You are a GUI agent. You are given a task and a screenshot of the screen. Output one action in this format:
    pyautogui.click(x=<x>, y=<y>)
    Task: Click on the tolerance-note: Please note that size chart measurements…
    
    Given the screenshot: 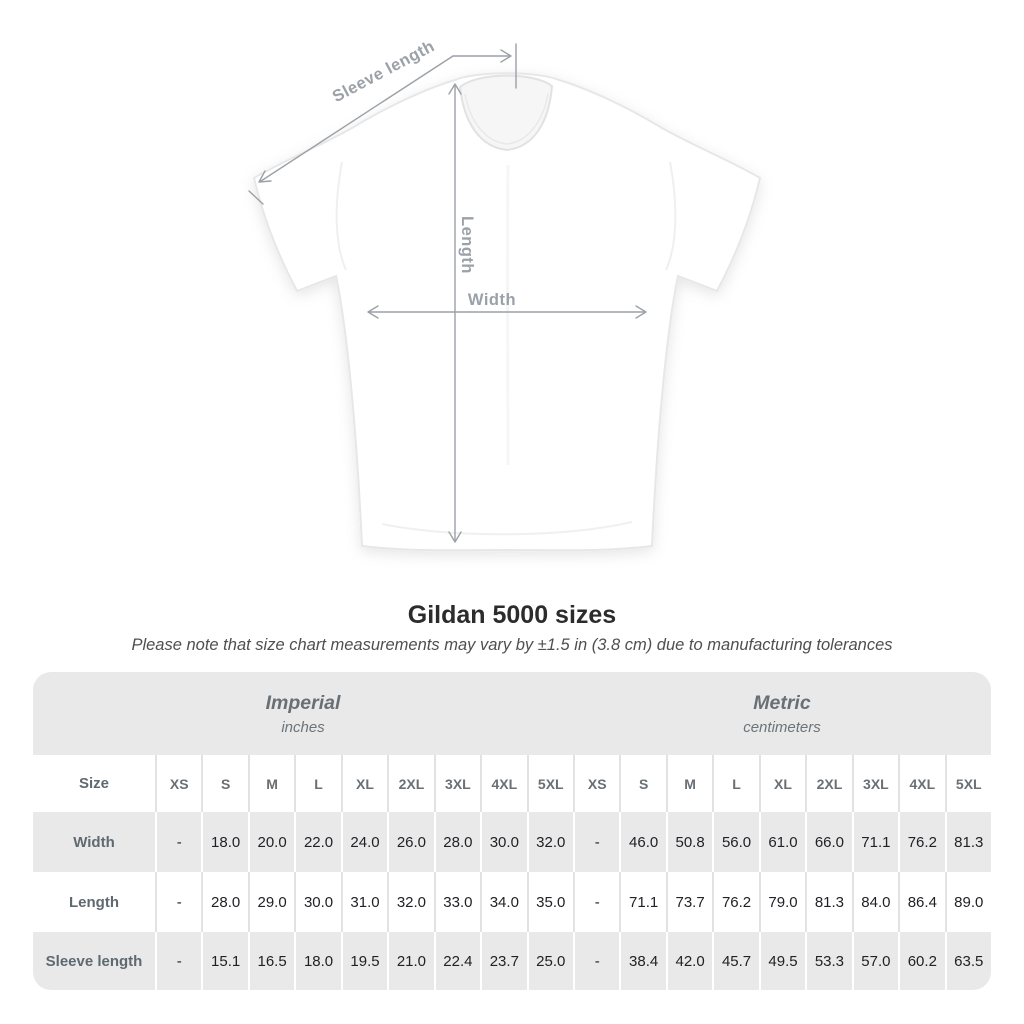 What is the action you would take?
    pyautogui.click(x=512, y=645)
    